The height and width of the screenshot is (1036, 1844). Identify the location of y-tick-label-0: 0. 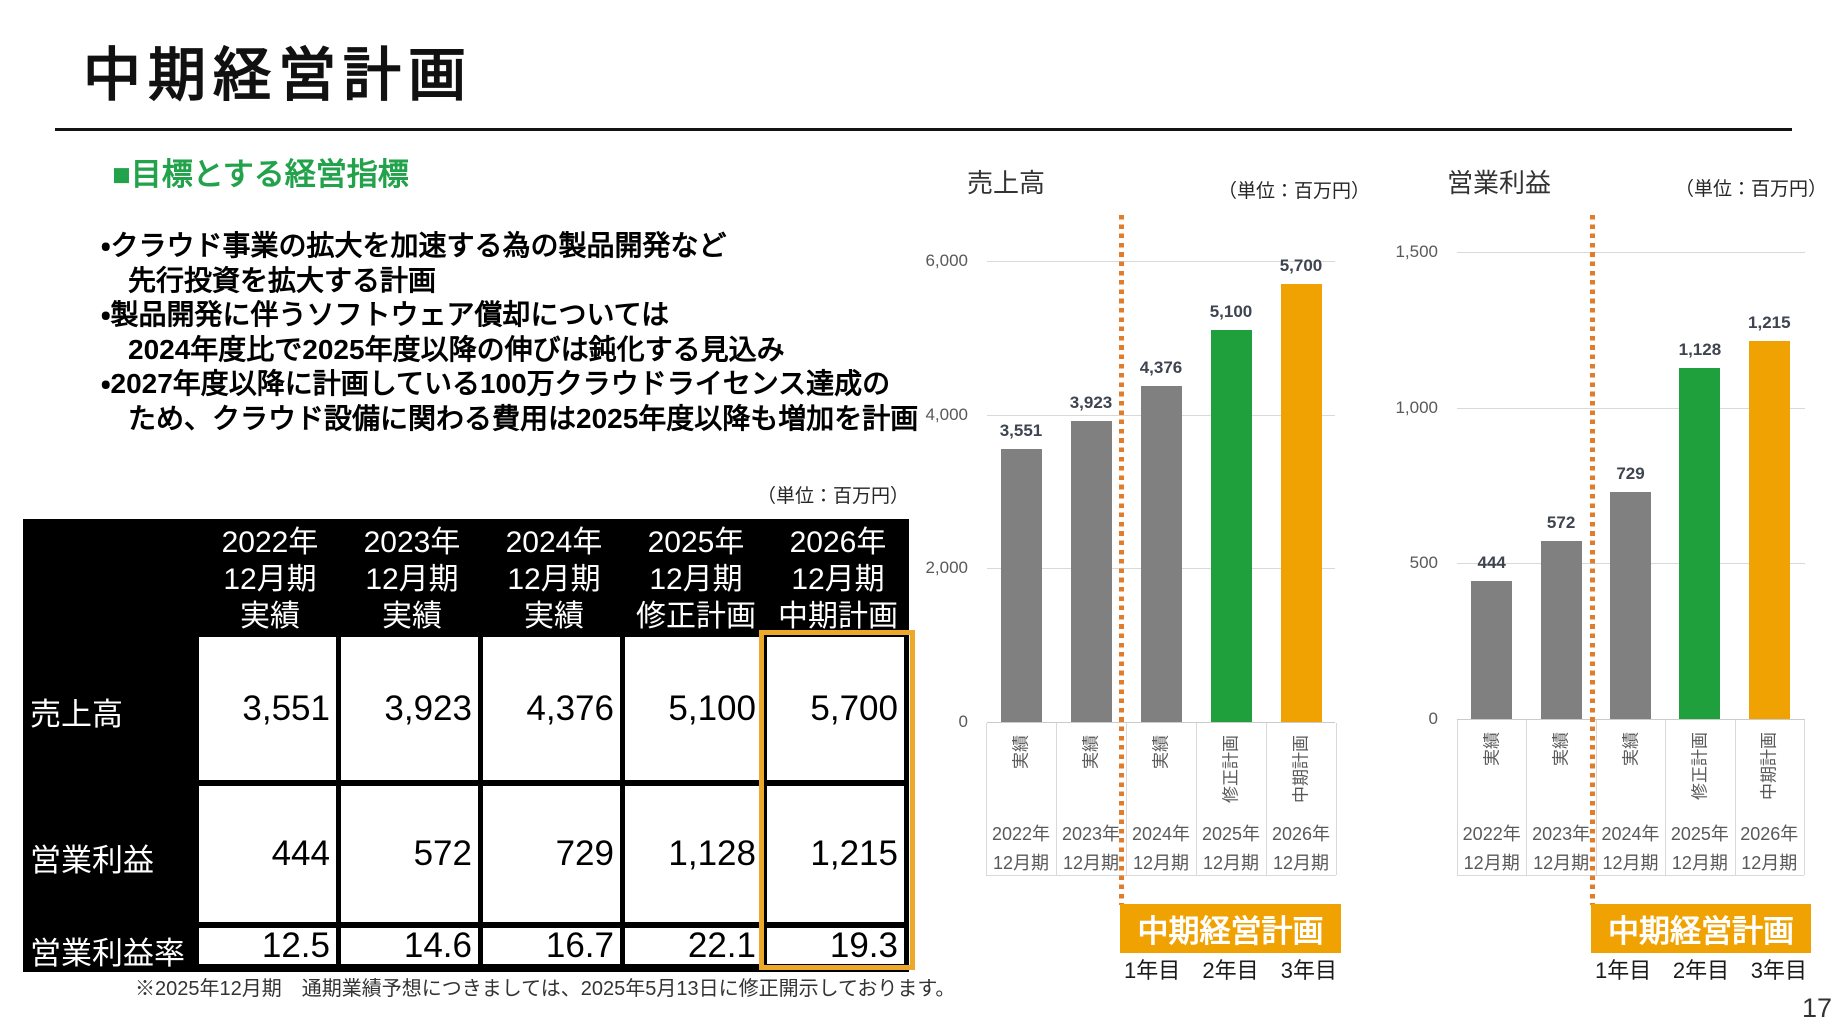
(1433, 718).